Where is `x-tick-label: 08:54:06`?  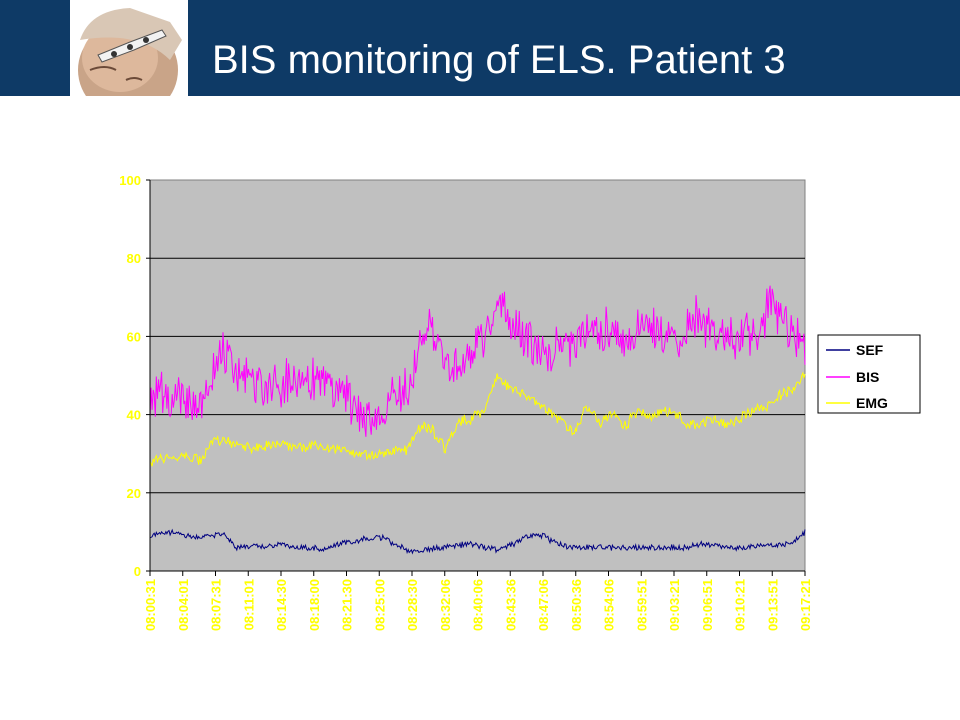
x-tick-label: 08:54:06 is located at coordinates (609, 605).